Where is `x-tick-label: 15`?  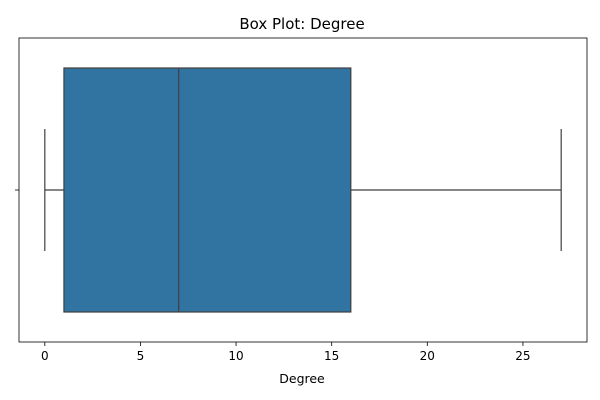 x-tick-label: 15 is located at coordinates (331, 356).